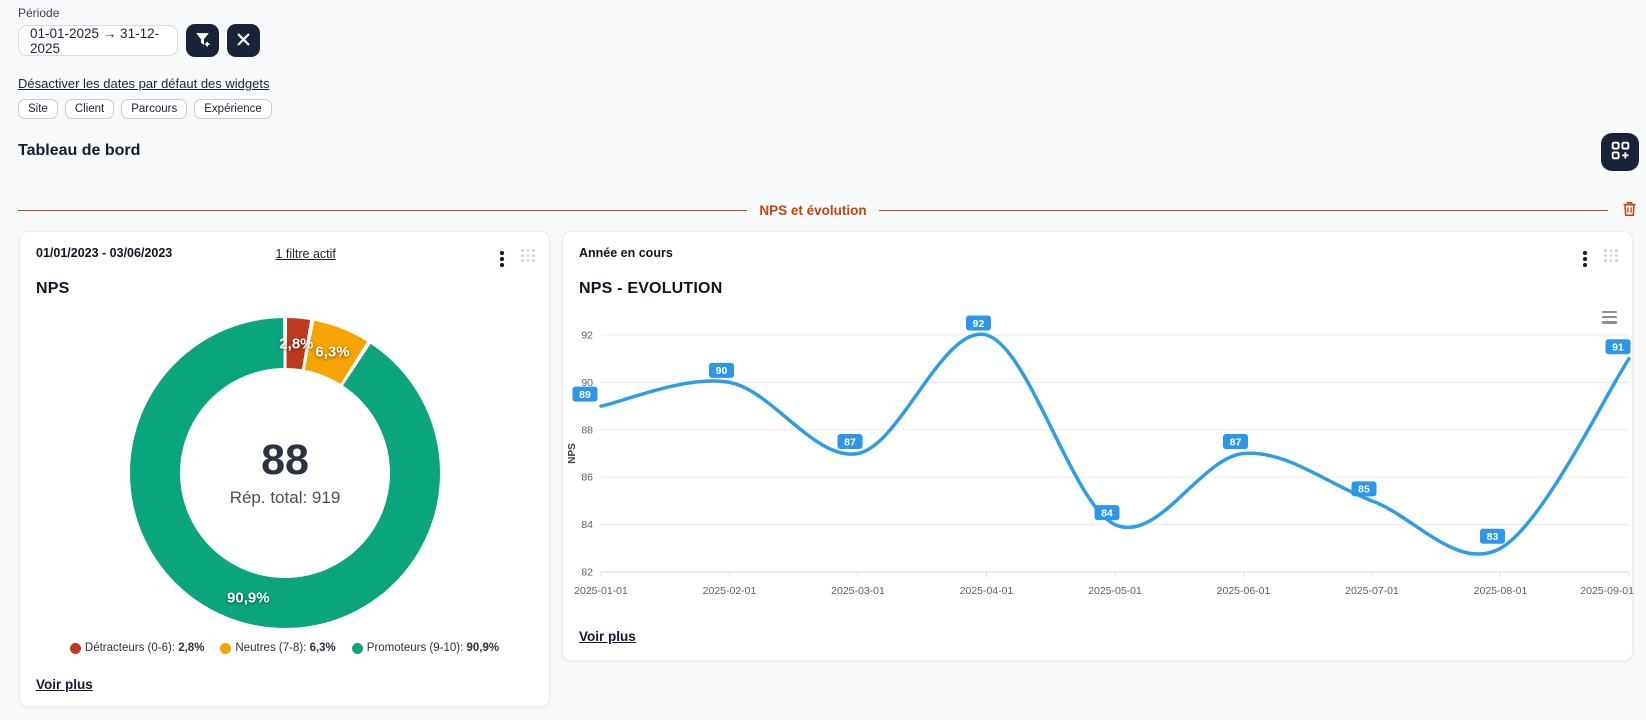 This screenshot has width=1646, height=720. Describe the element at coordinates (296, 343) in the screenshot. I see `donut-slice-label: 2,8%` at that location.